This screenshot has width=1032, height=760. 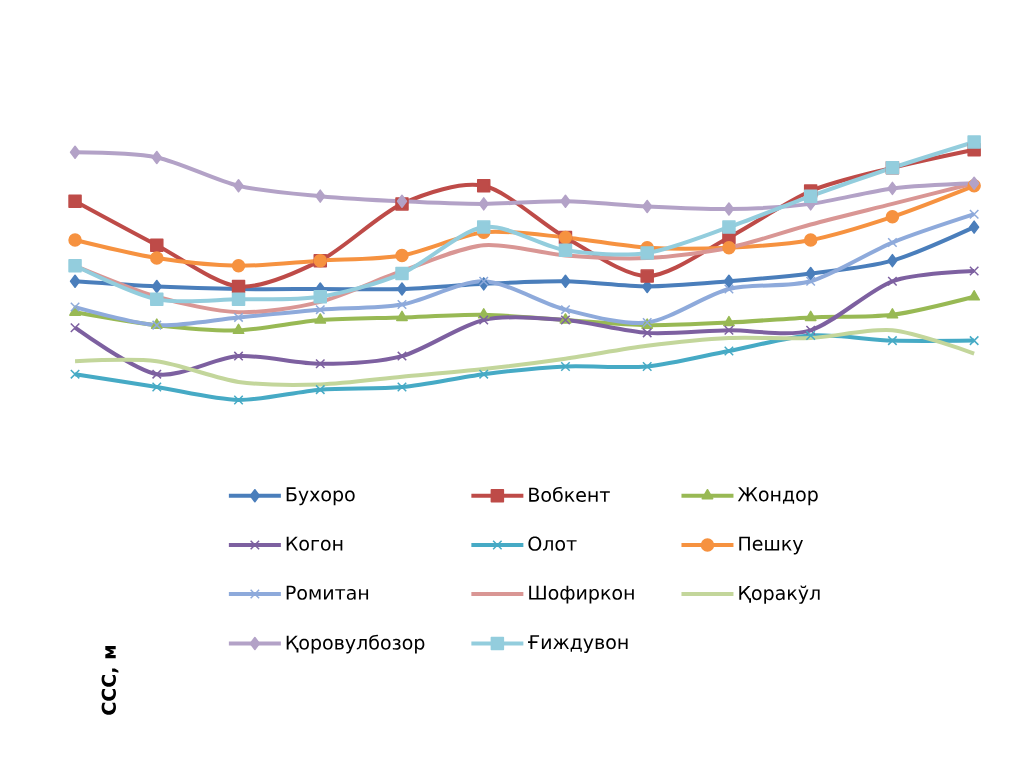 What do you see at coordinates (777, 496) in the screenshot?
I see `legend-label: Жондор` at bounding box center [777, 496].